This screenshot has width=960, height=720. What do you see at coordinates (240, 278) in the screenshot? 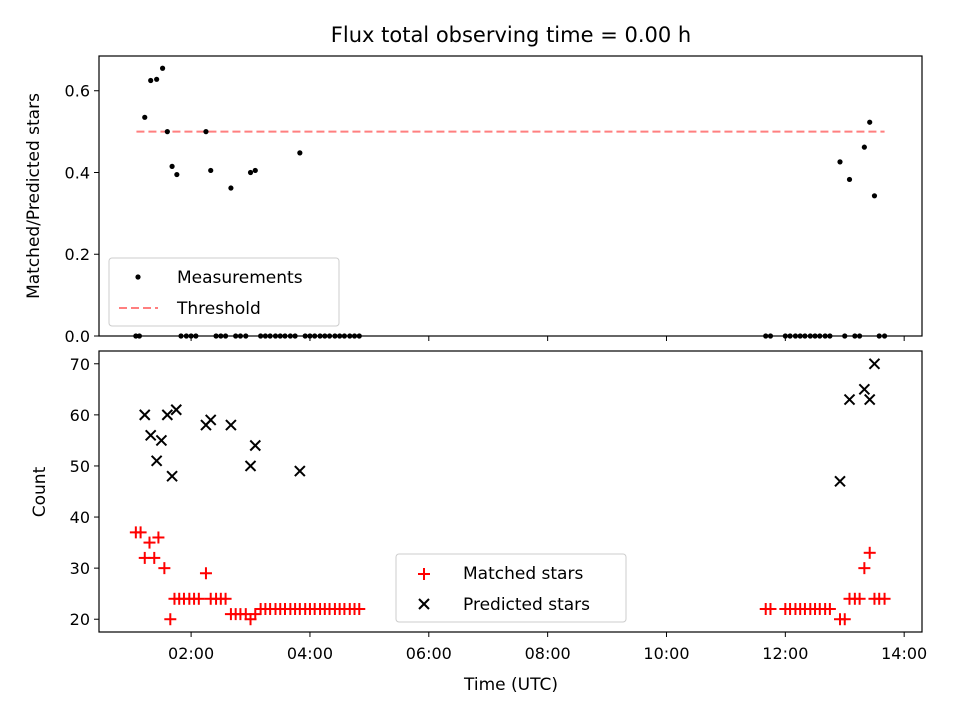
I see `legend-measurements-label: Measurements` at bounding box center [240, 278].